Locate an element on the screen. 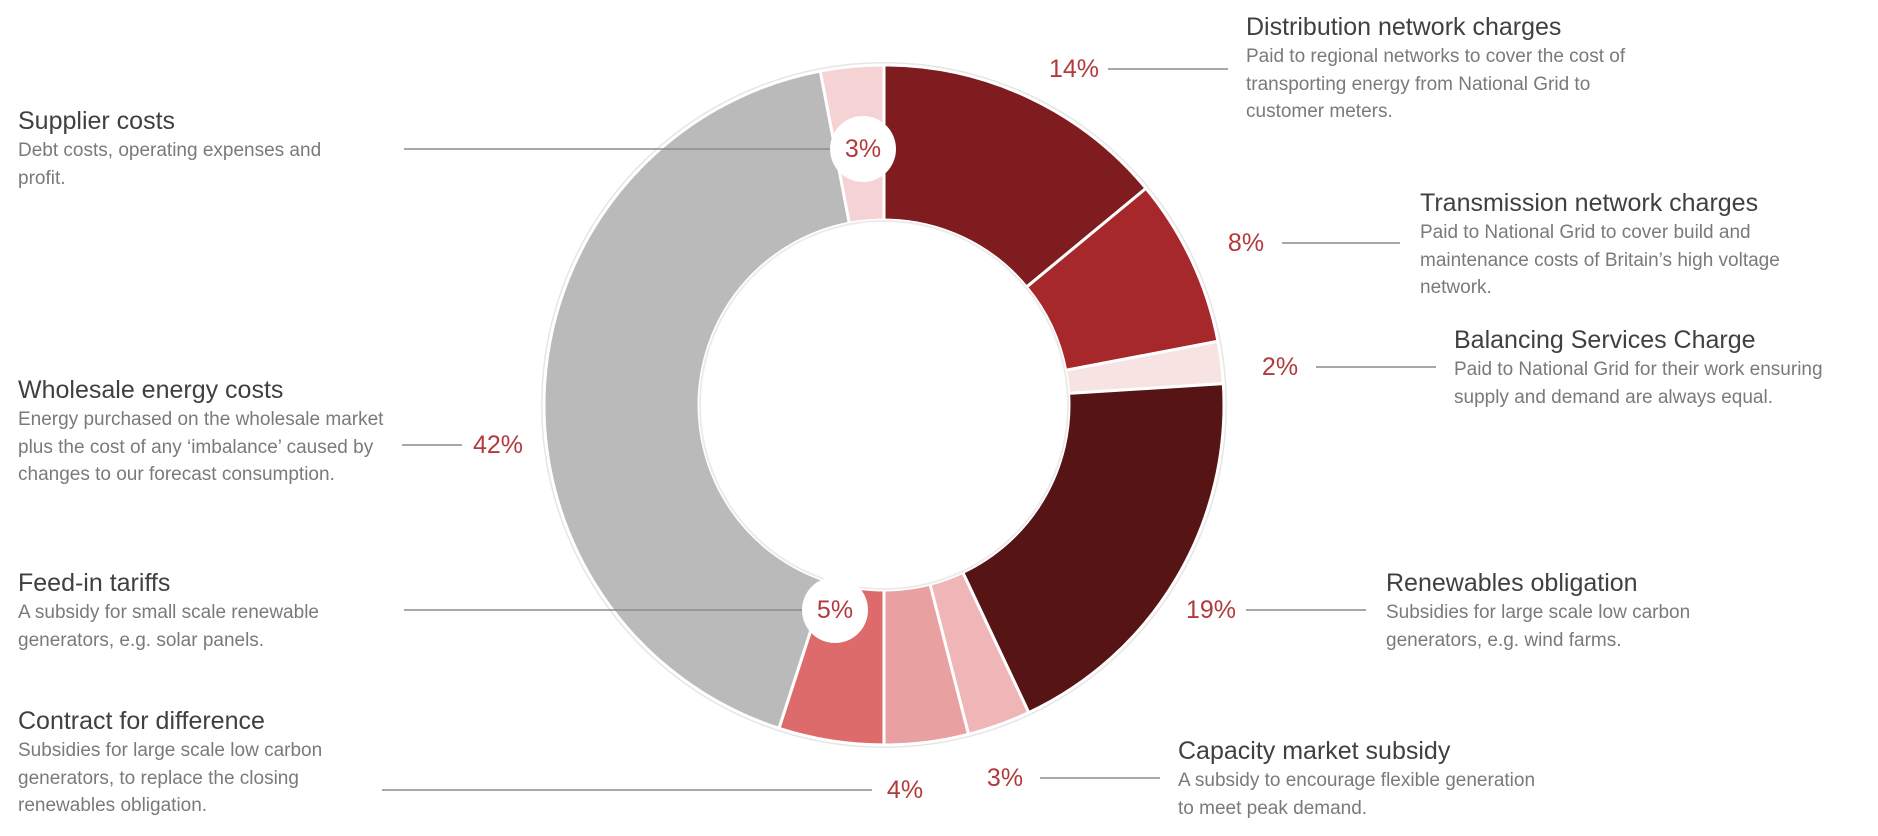 This screenshot has height=836, width=1878. data-label-feed-in-tariffs: 5% is located at coordinates (835, 610).